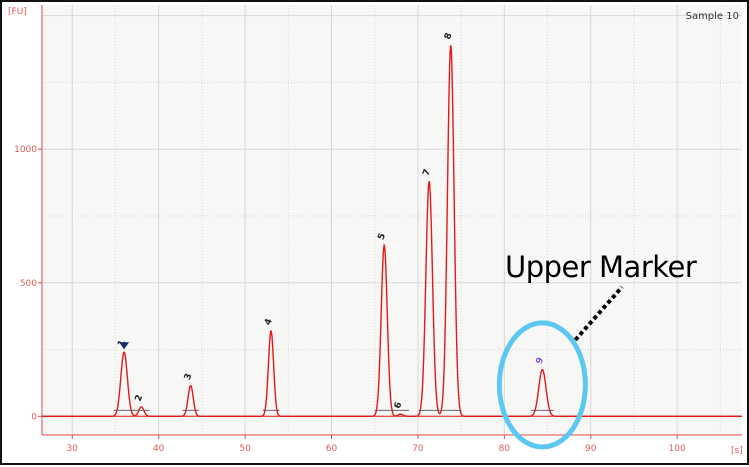 This screenshot has width=749, height=467. What do you see at coordinates (712, 16) in the screenshot?
I see `sample-label: Sample 10` at bounding box center [712, 16].